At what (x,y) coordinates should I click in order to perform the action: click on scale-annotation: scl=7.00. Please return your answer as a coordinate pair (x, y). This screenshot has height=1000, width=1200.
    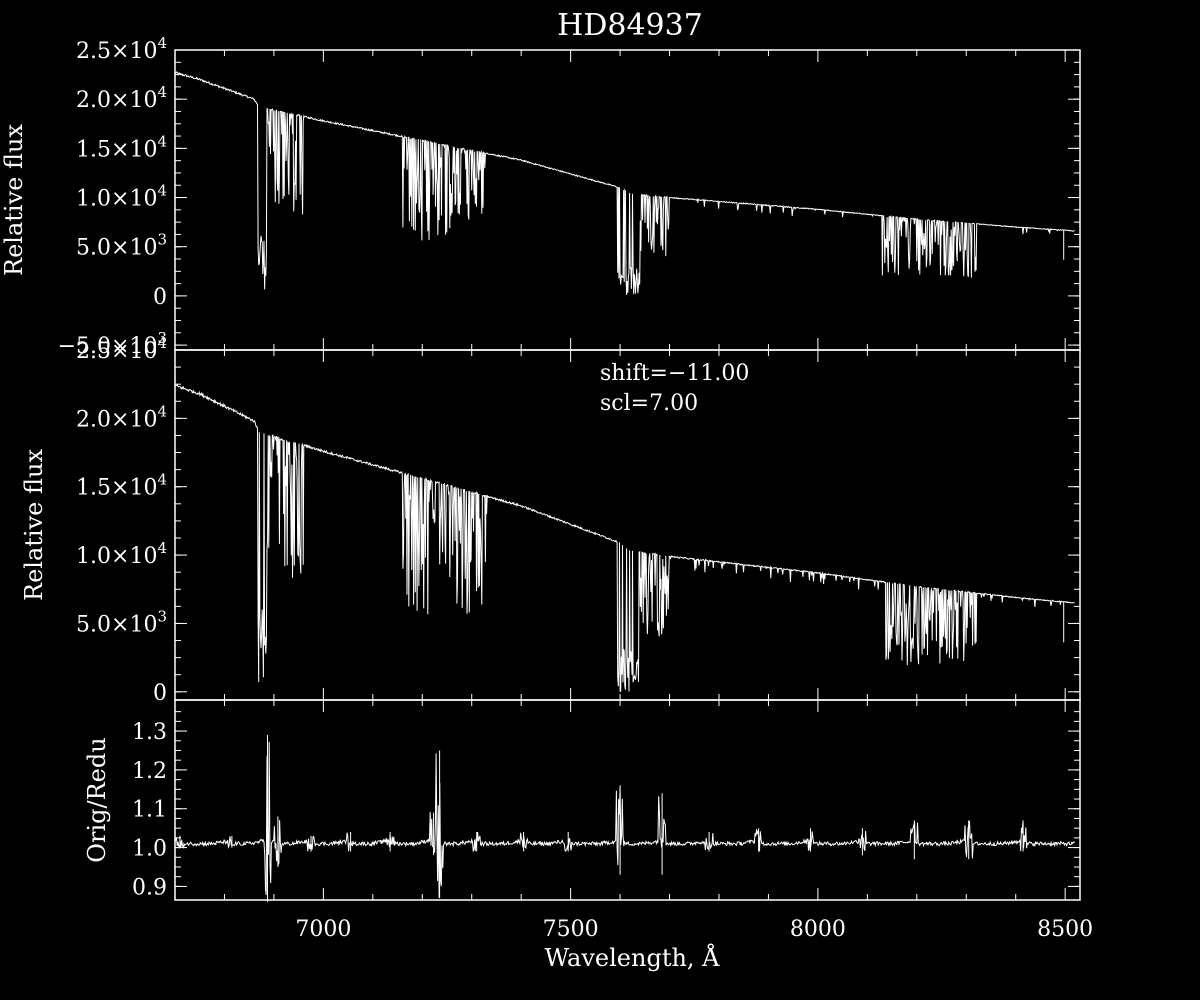
    Looking at the image, I should click on (649, 403).